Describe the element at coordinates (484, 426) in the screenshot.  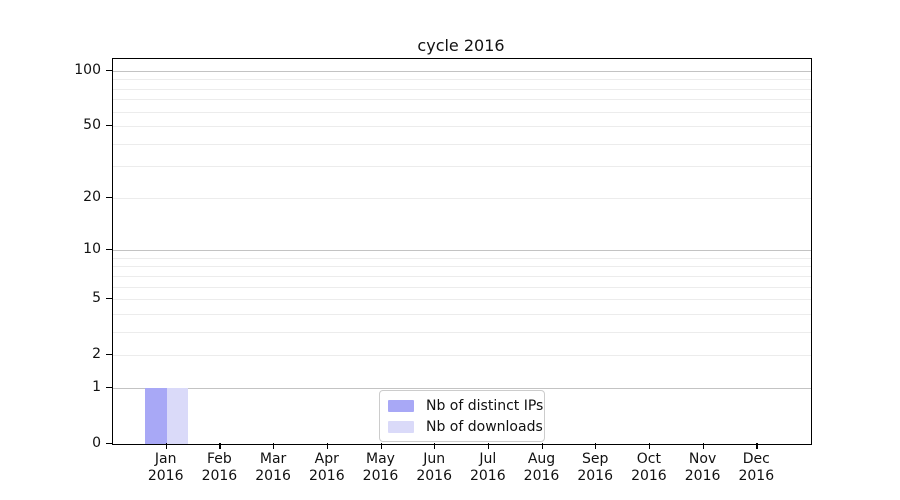
I see `legend-label-downloads: Nb of downloads` at that location.